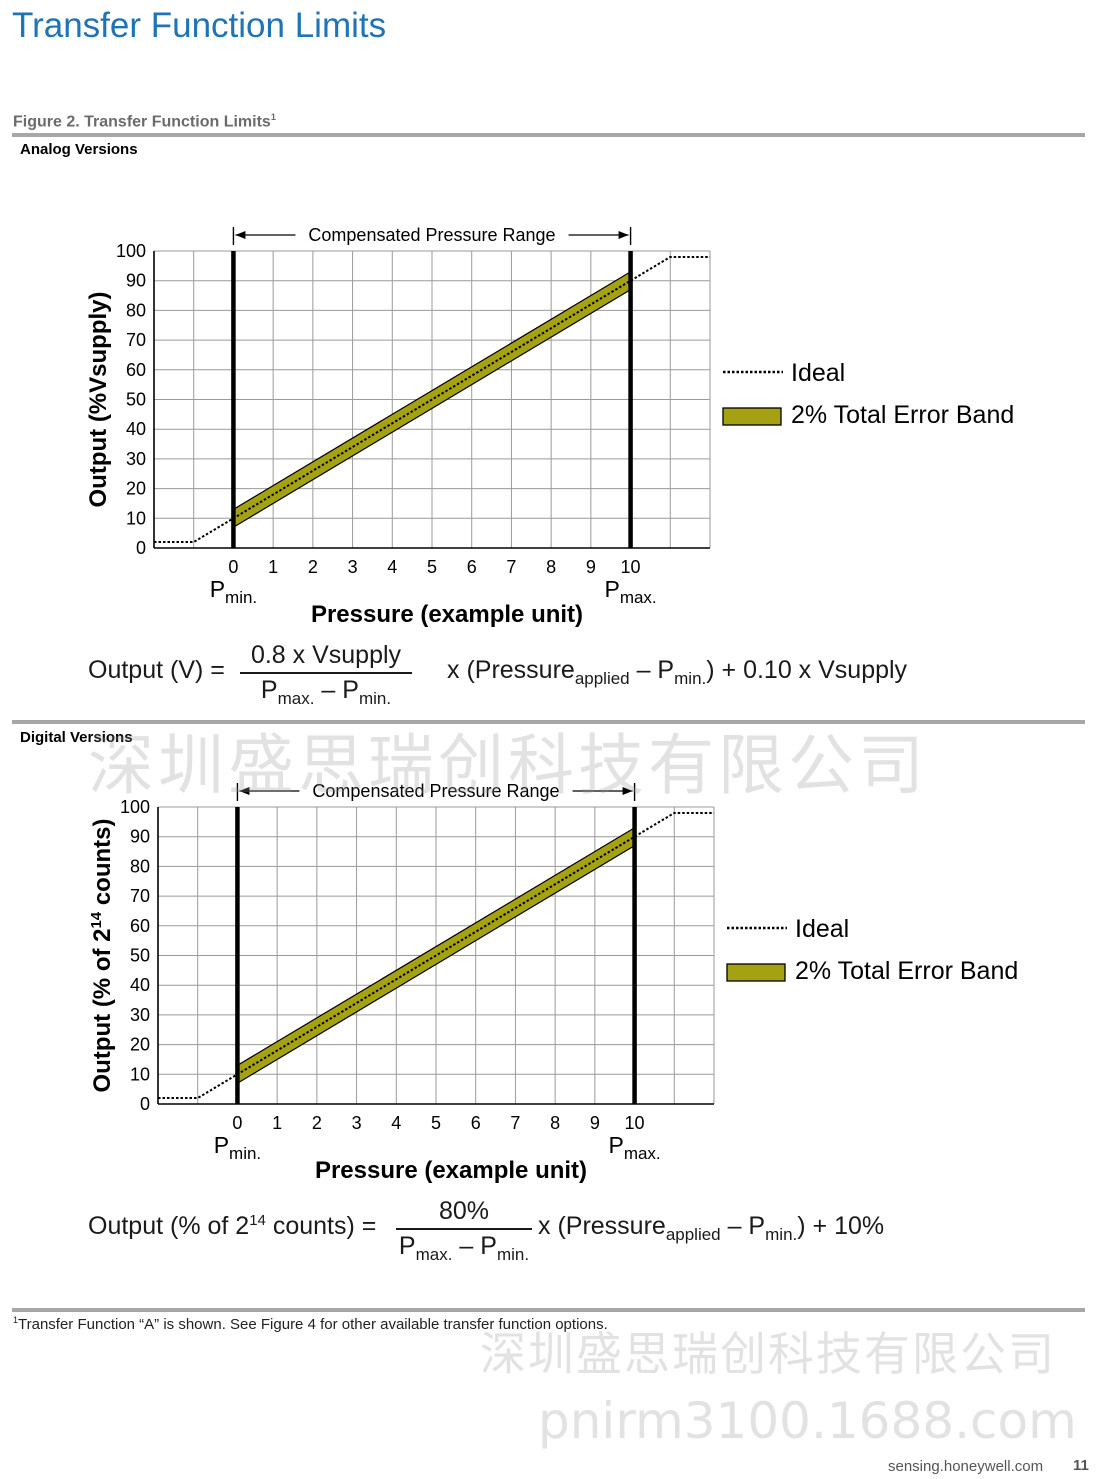 Image resolution: width=1102 pixels, height=1479 pixels. What do you see at coordinates (768, 1354) in the screenshot?
I see `watermark-company-small: 深圳盛思瑞创科技有限公司` at bounding box center [768, 1354].